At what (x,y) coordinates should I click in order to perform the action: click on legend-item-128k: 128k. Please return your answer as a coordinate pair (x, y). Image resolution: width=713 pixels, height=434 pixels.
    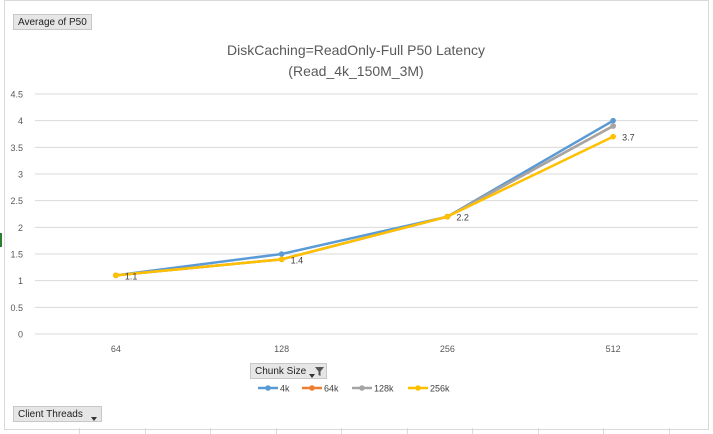
    Looking at the image, I should click on (373, 389).